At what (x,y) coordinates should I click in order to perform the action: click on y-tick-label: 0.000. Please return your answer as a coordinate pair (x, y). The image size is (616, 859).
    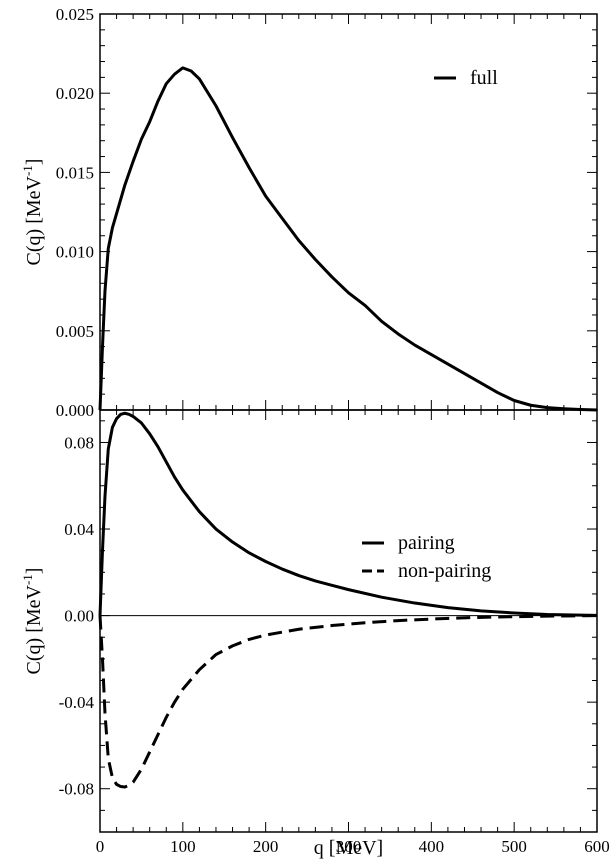
    Looking at the image, I should click on (75, 410).